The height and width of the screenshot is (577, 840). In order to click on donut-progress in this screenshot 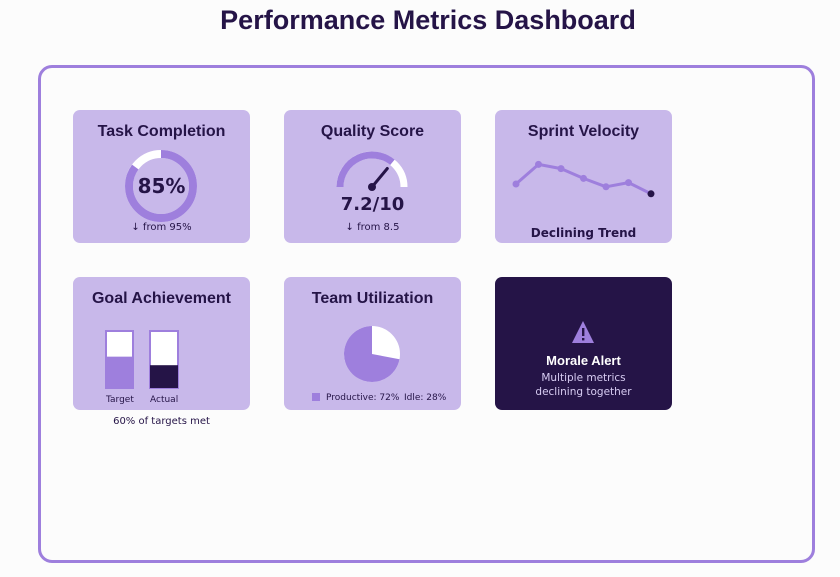, I will do `click(161, 186)`.